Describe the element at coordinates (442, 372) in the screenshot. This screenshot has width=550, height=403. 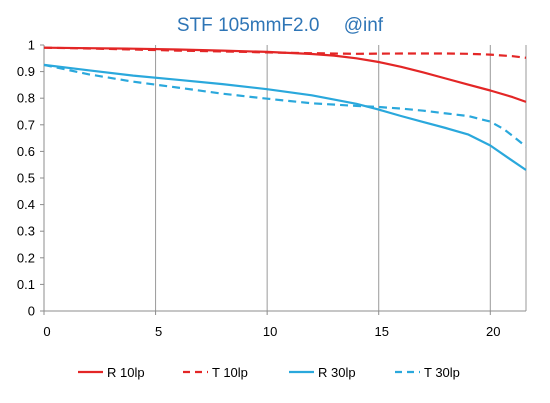
I see `legend-label: T 30lp` at that location.